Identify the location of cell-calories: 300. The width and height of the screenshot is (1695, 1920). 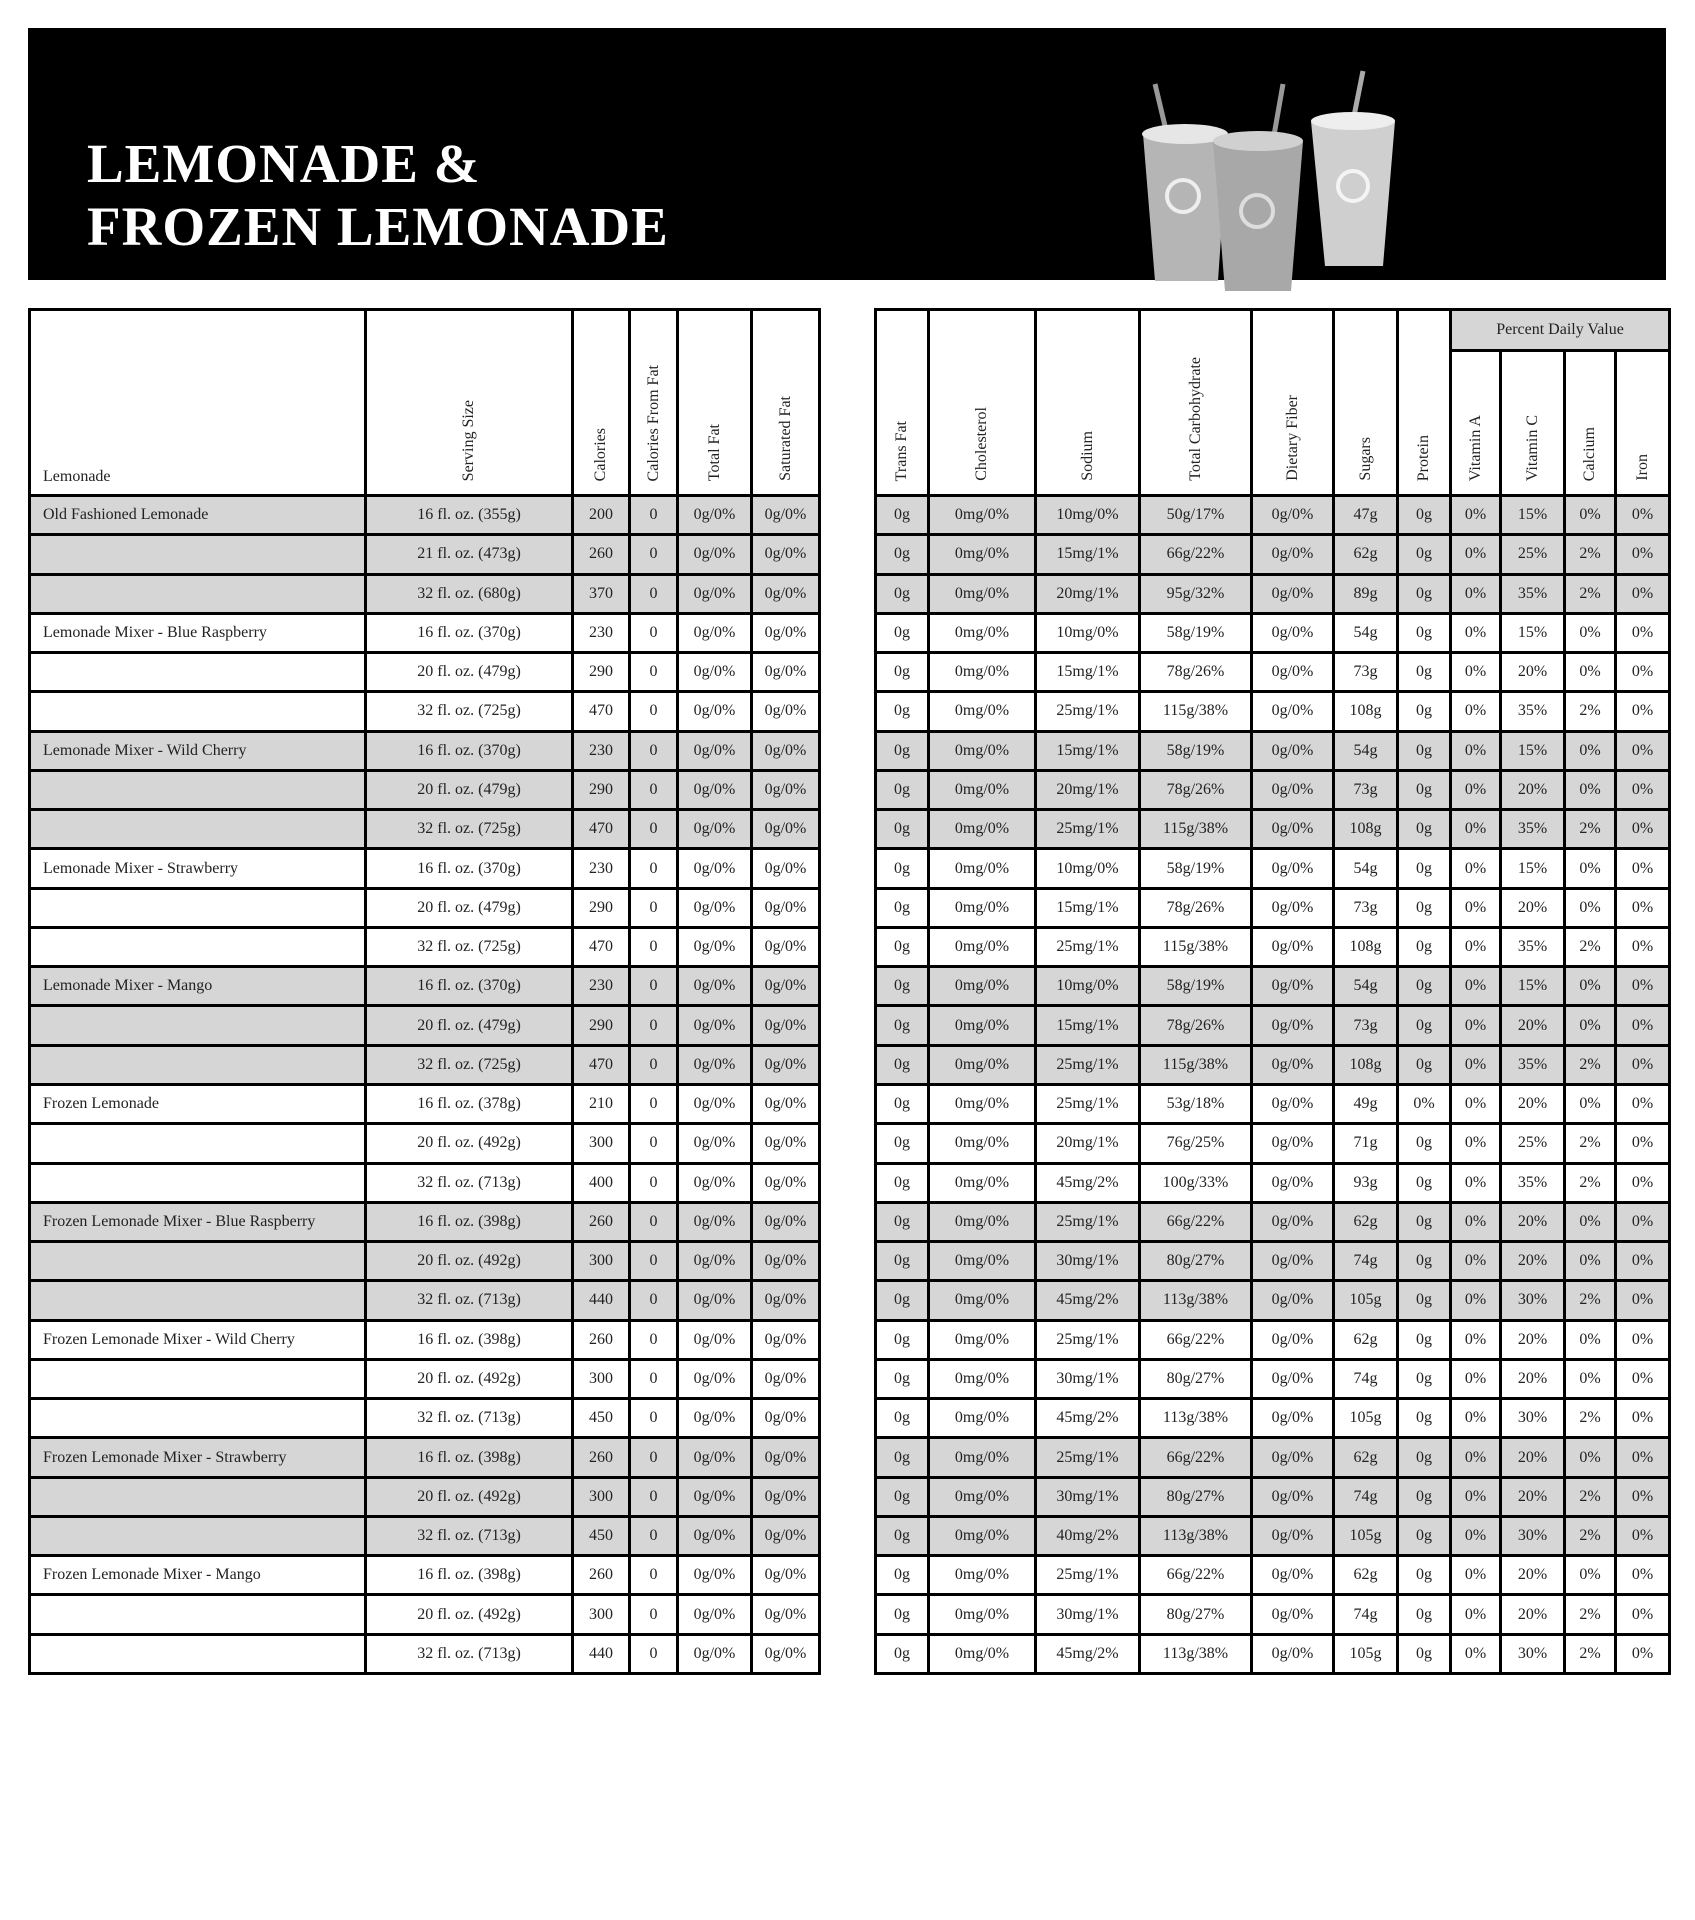
(601, 1496).